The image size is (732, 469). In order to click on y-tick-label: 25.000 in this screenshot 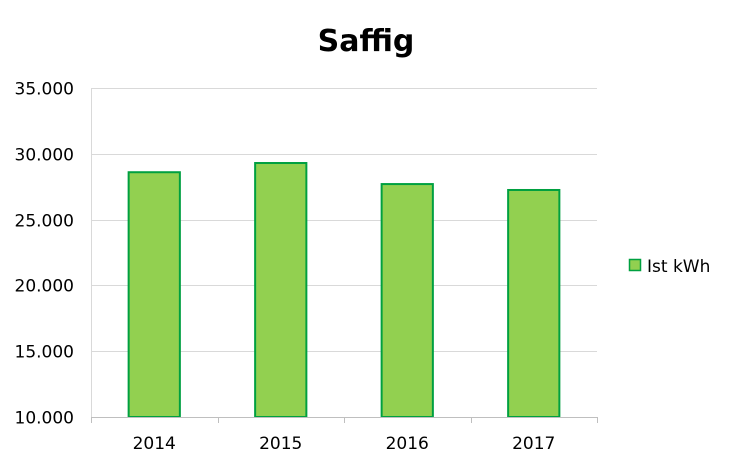, I will do `click(44, 222)`.